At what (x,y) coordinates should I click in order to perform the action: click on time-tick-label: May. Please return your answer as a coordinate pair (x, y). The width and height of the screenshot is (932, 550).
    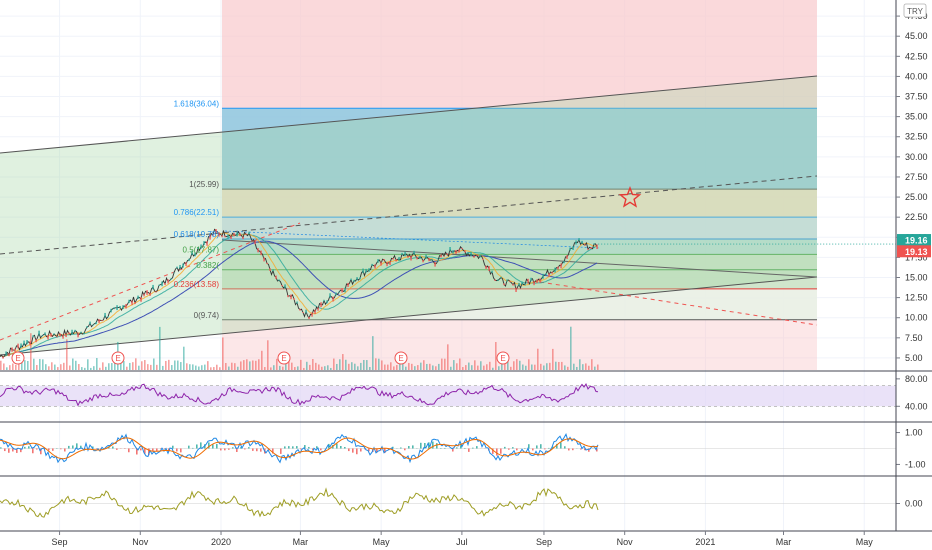
    Looking at the image, I should click on (382, 542).